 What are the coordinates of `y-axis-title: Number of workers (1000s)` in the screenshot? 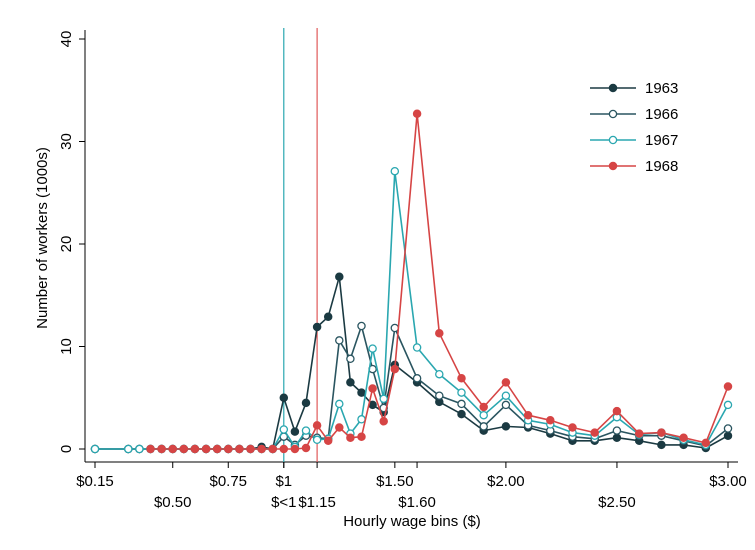 It's located at (42, 238).